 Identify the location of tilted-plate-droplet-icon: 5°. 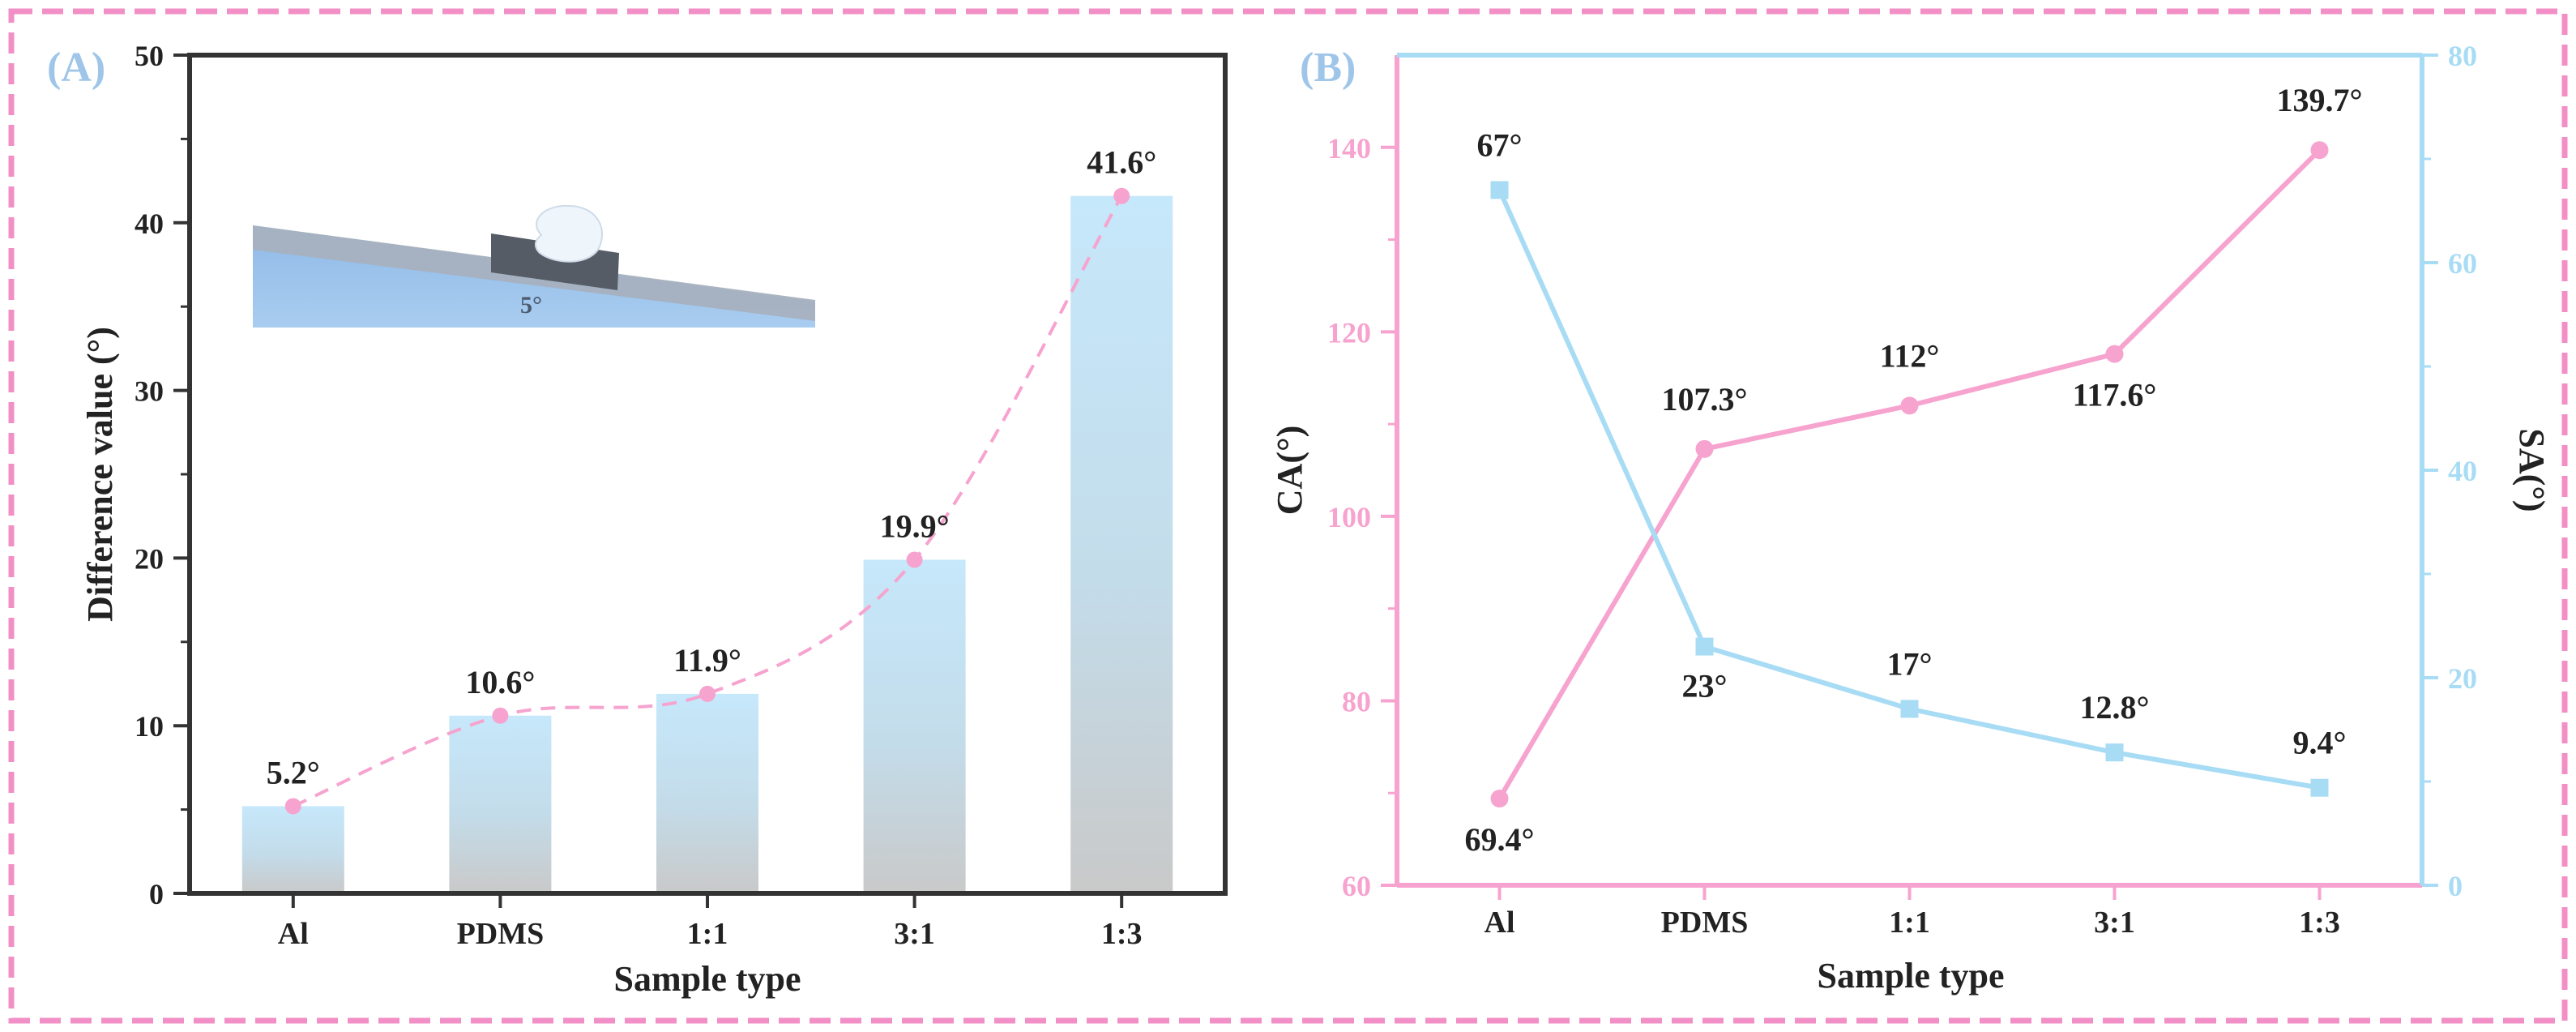
(534, 266).